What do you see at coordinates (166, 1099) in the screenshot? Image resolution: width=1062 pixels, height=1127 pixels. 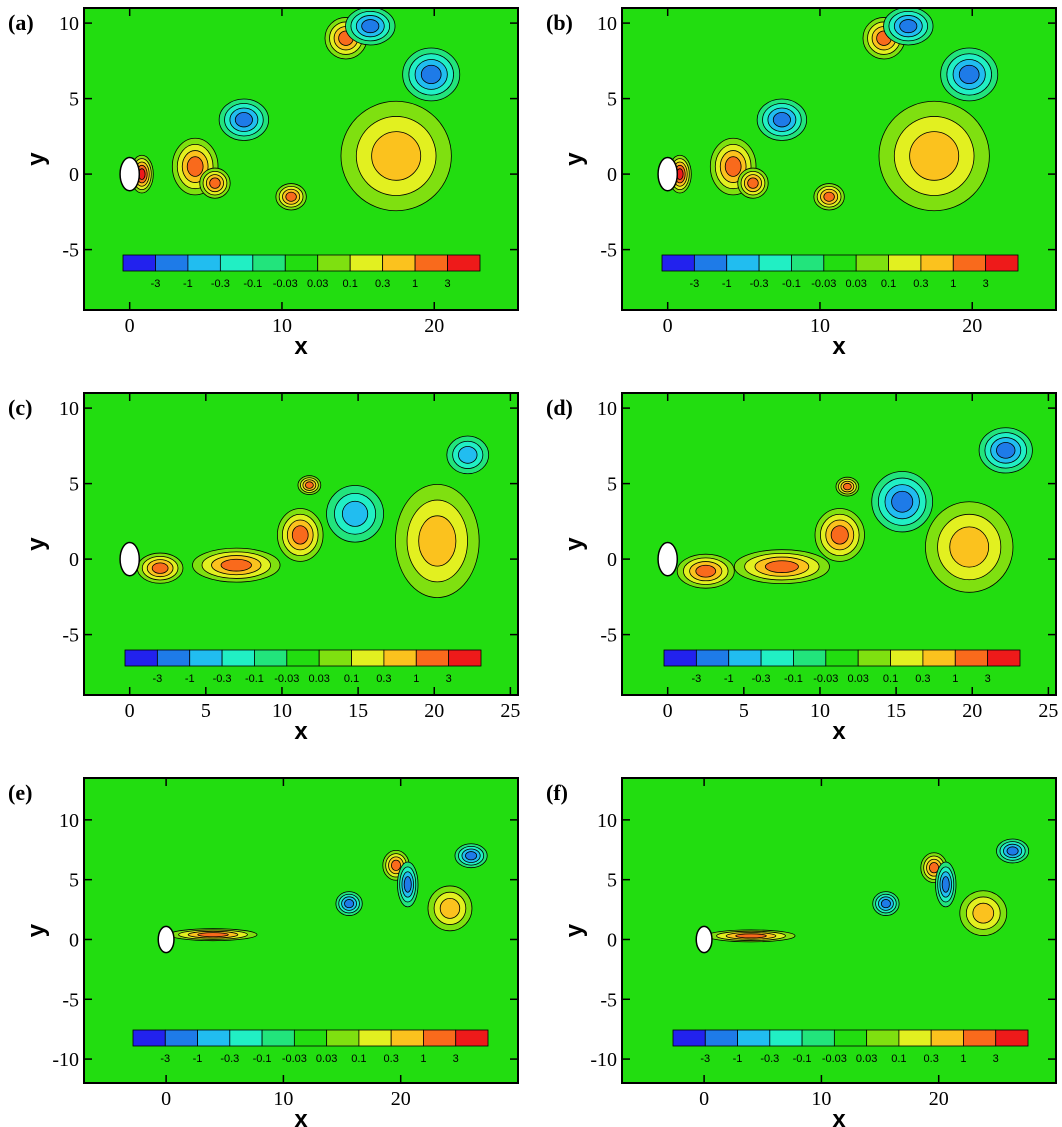 I see `x-tick-label: 0` at bounding box center [166, 1099].